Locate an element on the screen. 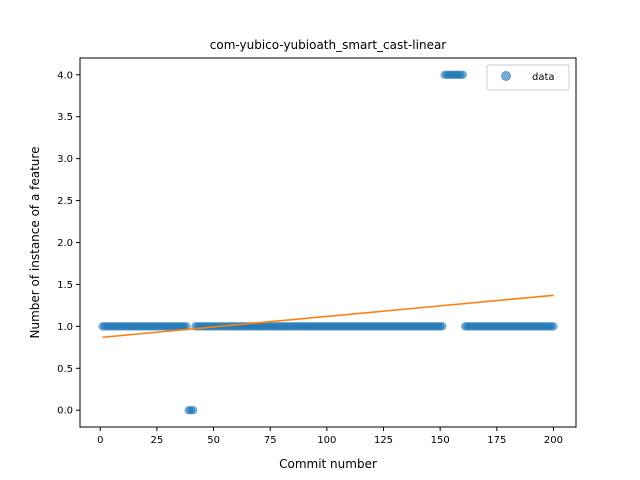  trend-lines is located at coordinates (328, 316).